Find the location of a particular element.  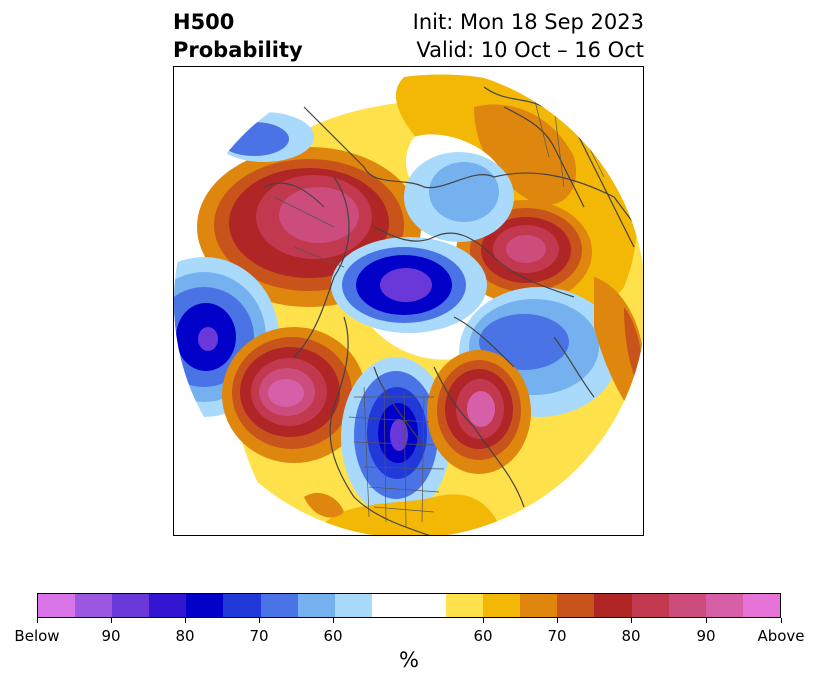

colorbar-tick-label: Above is located at coordinates (781, 636).